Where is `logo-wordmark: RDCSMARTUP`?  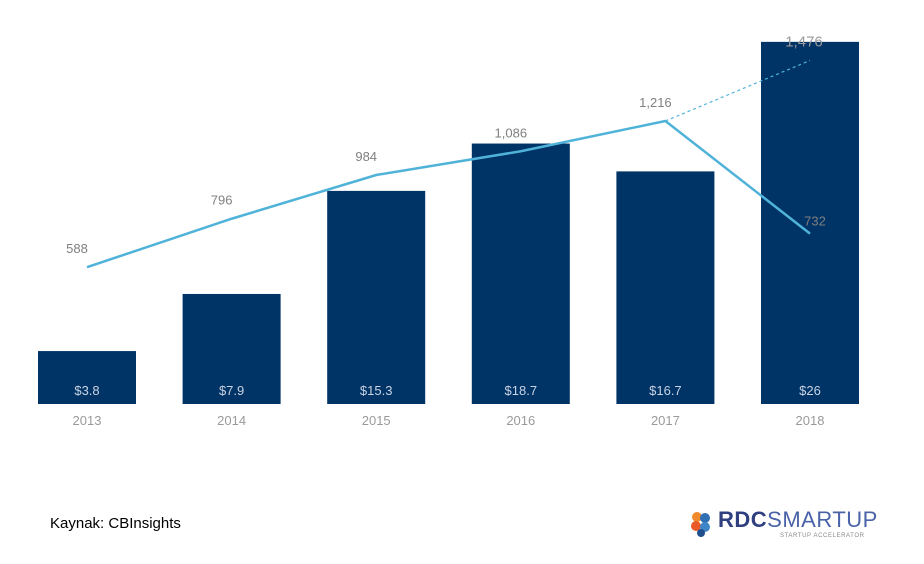
logo-wordmark: RDCSMARTUP is located at coordinates (798, 520).